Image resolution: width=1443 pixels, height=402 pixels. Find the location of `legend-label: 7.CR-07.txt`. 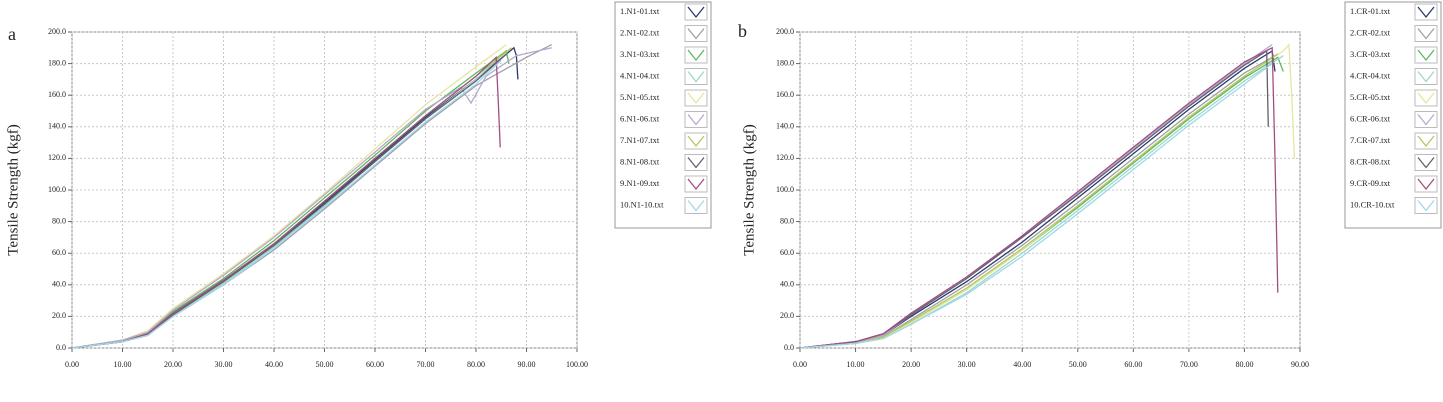

legend-label: 7.CR-07.txt is located at coordinates (1370, 140).